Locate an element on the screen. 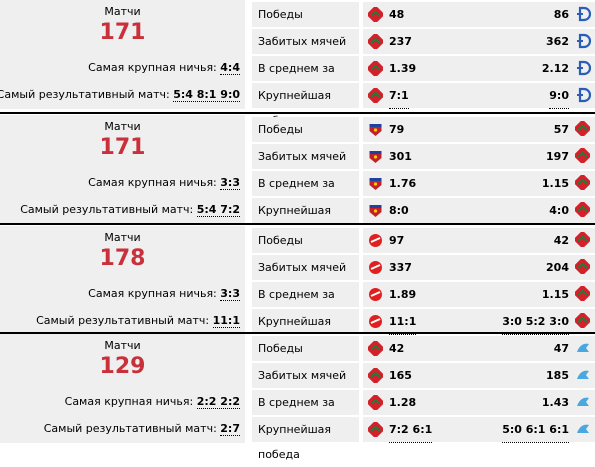  team-b-value: 9:0 is located at coordinates (559, 96).